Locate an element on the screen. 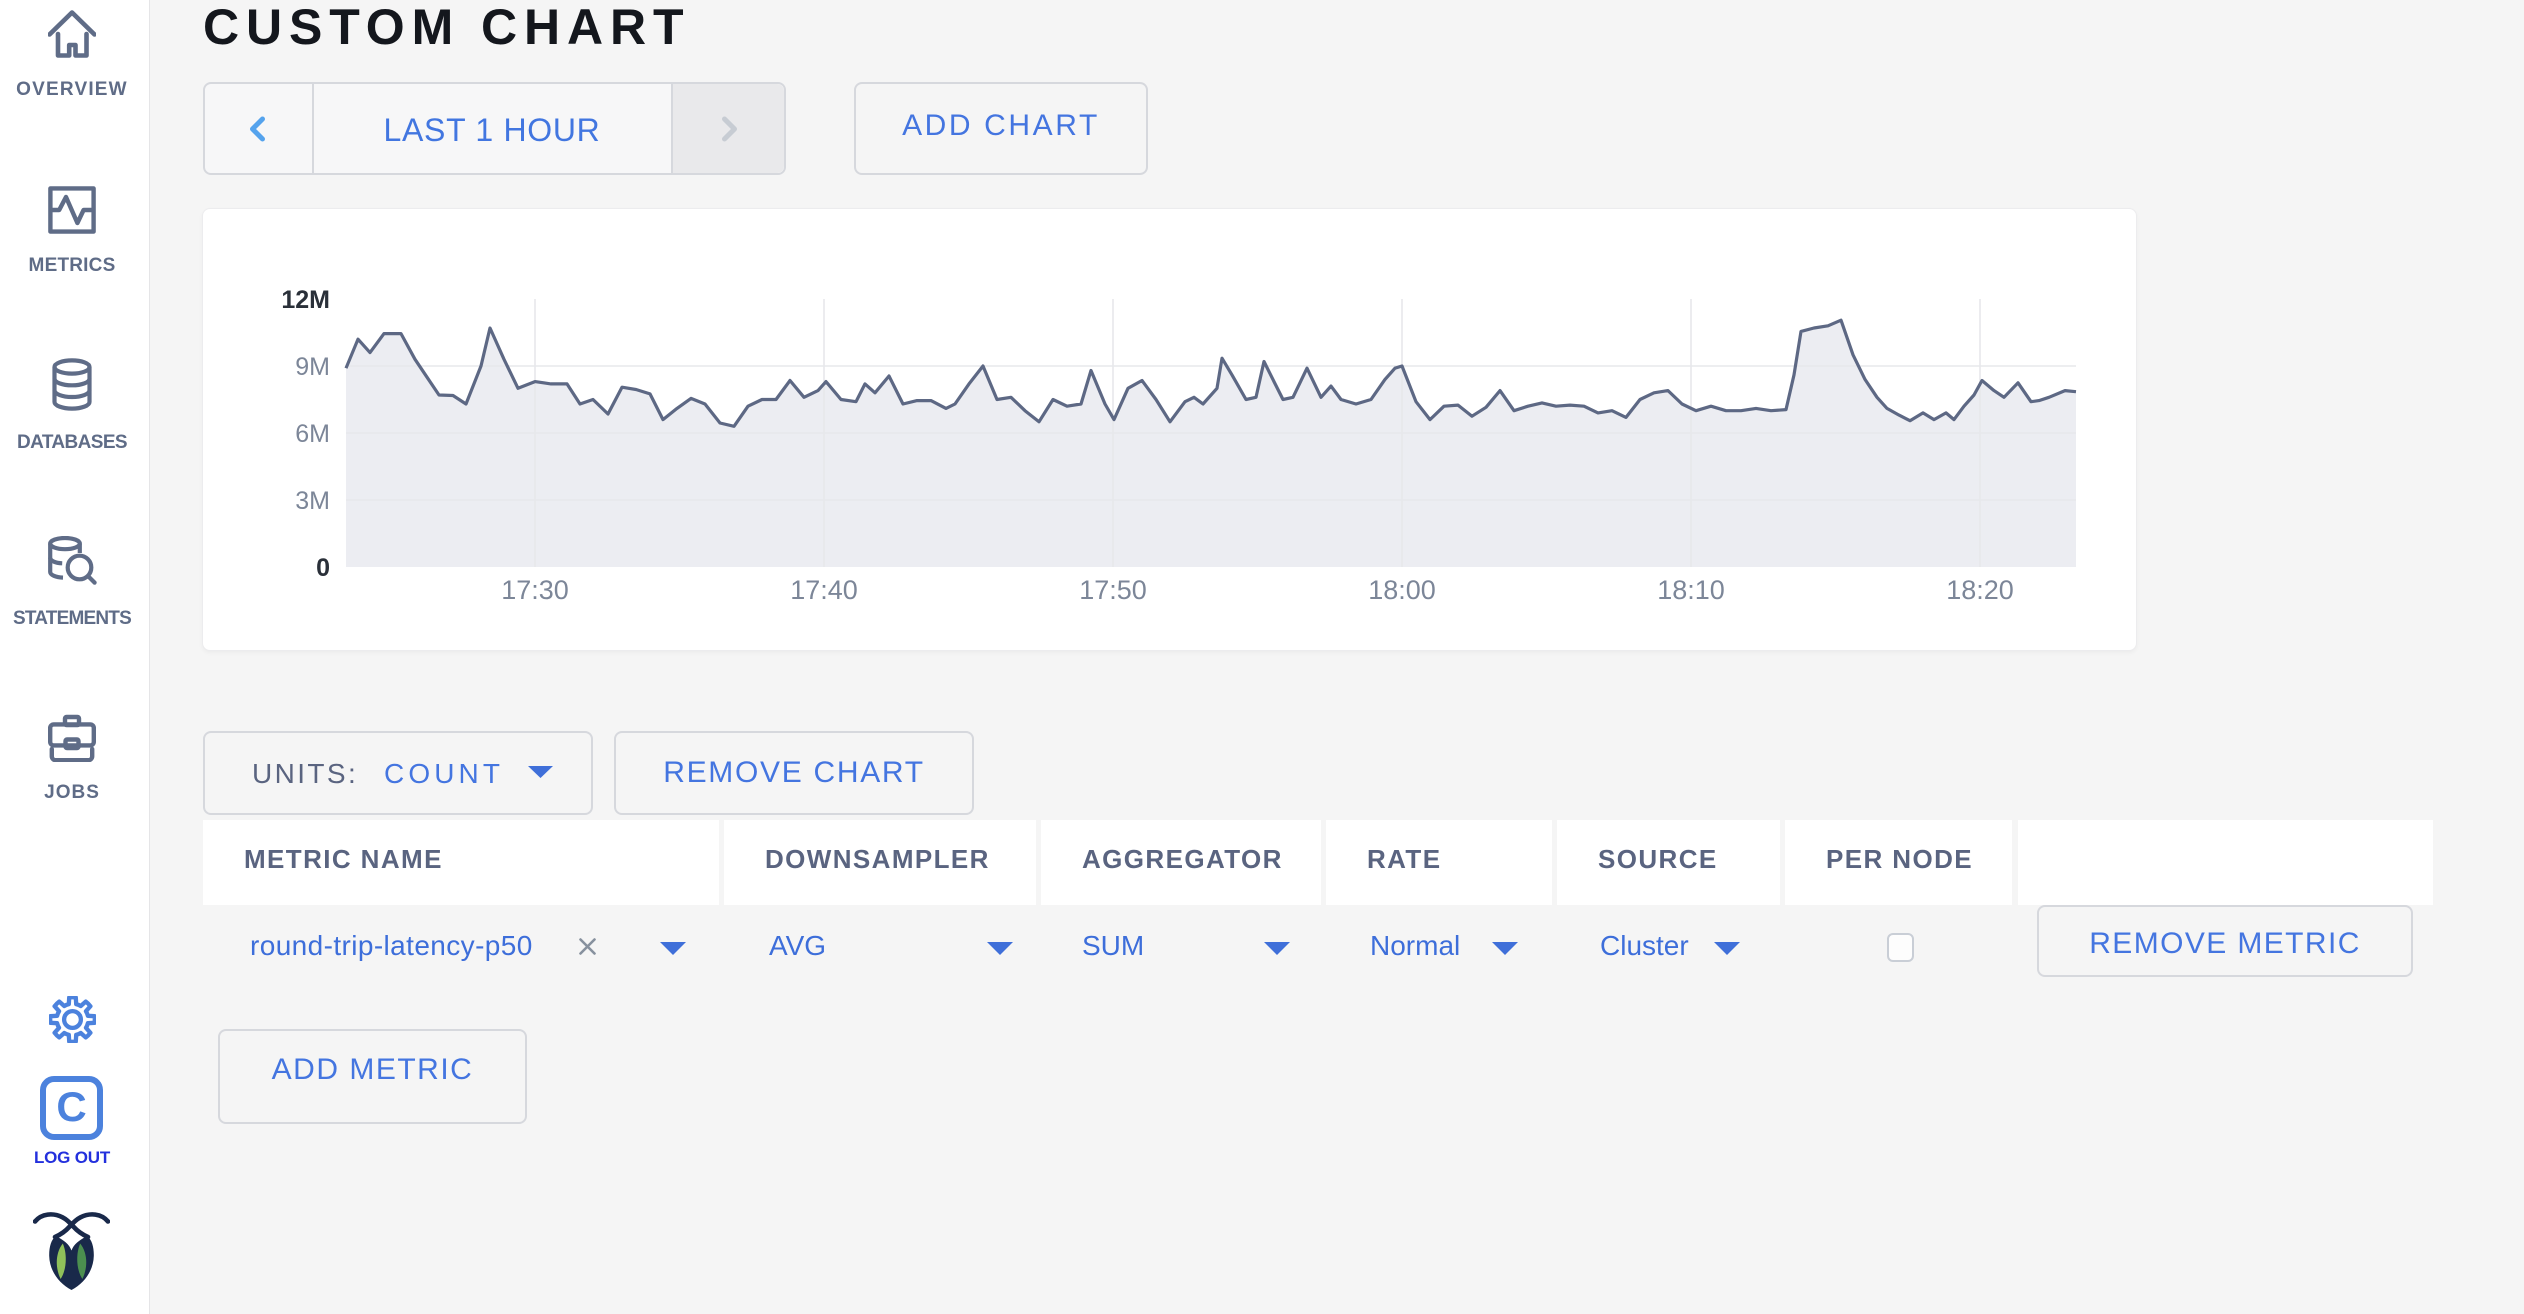 This screenshot has width=2524, height=1314. svg-text: 17:30 is located at coordinates (535, 590).